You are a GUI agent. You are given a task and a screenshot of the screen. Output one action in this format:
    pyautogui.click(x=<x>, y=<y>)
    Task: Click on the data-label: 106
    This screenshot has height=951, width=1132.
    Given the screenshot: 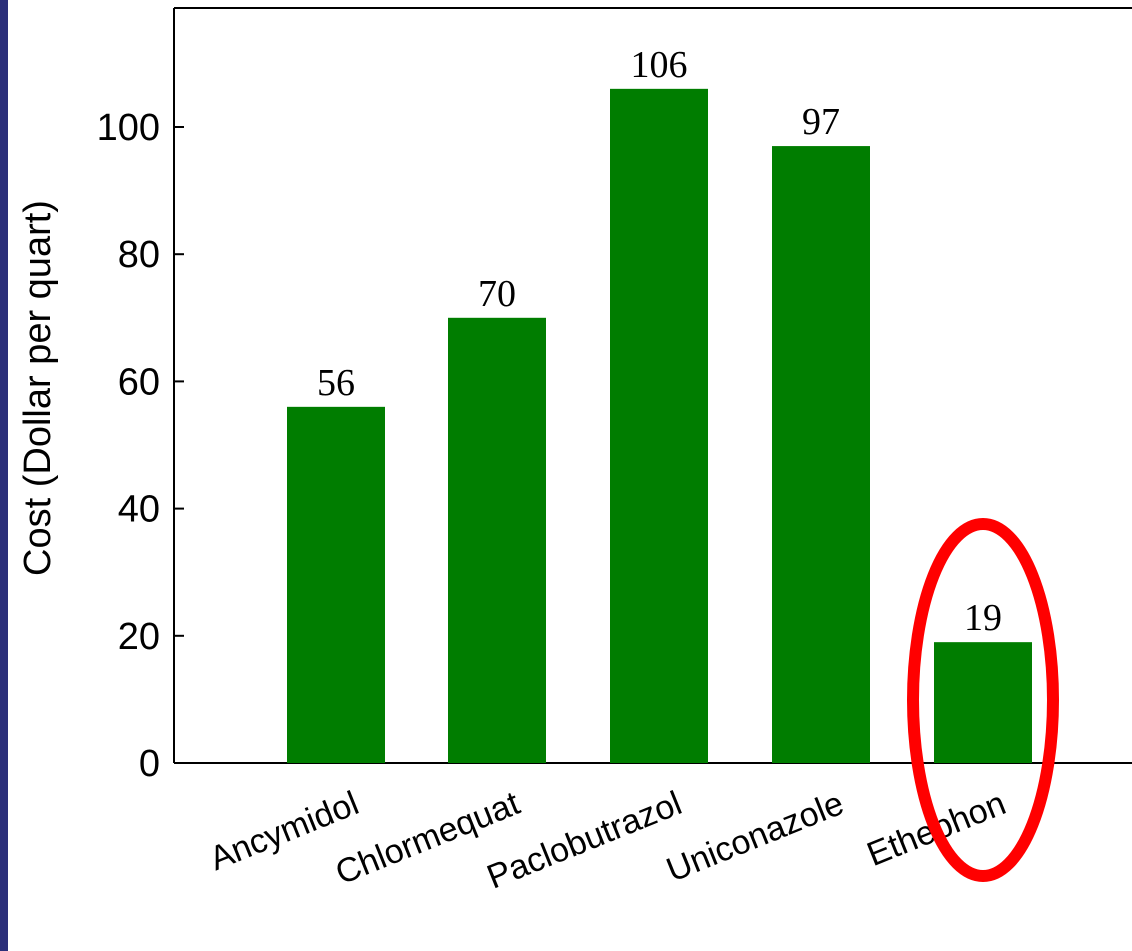 What is the action you would take?
    pyautogui.click(x=659, y=65)
    